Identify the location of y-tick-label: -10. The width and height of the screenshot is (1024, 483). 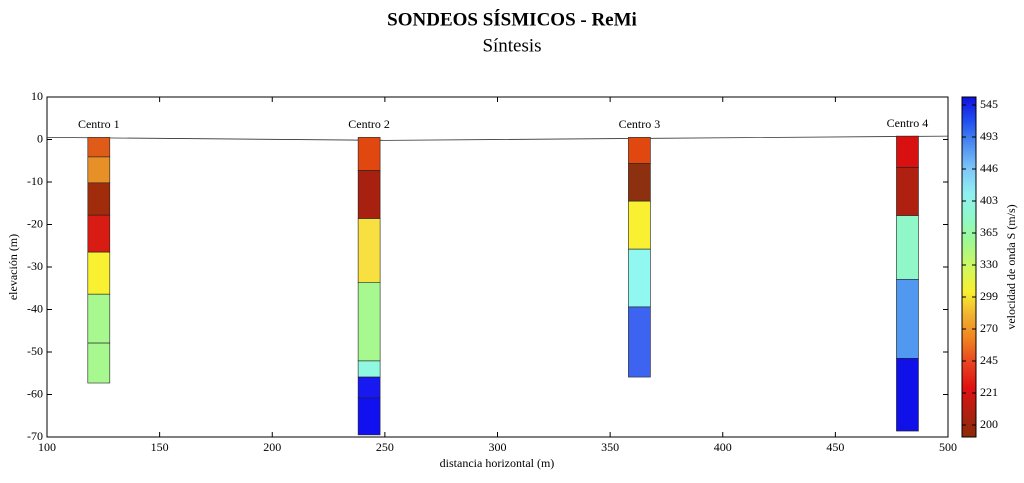
(35, 181).